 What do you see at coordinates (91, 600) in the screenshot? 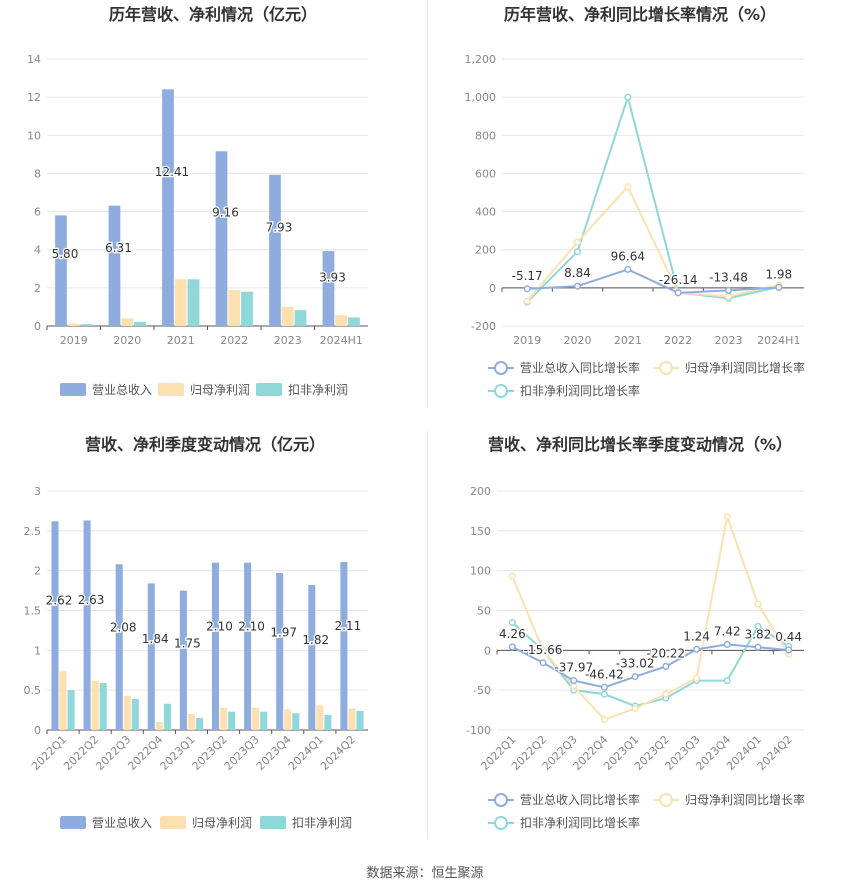
I see `bar-data-label: 2.63` at bounding box center [91, 600].